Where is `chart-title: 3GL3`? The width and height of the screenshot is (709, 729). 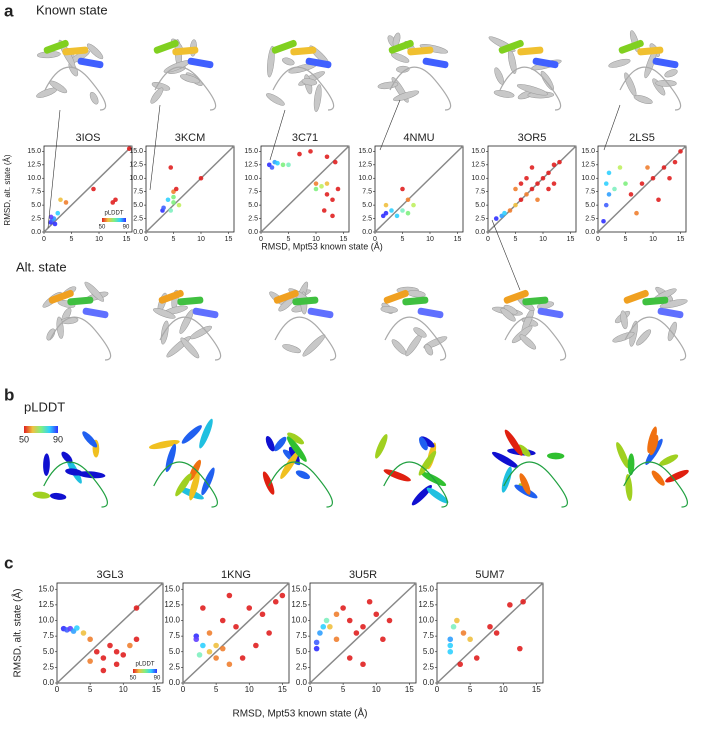
chart-title: 3GL3 is located at coordinates (110, 575).